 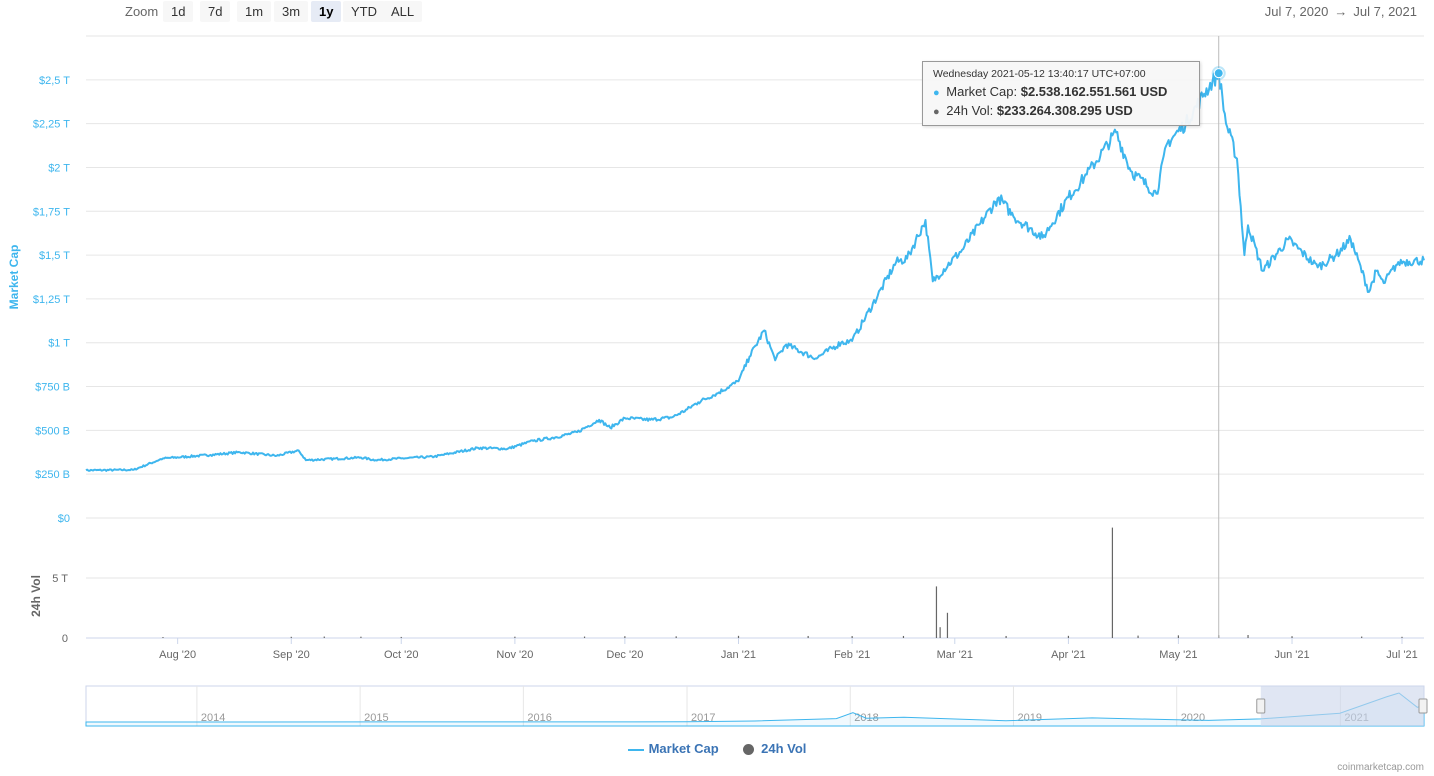 What do you see at coordinates (1064, 110) in the screenshot?
I see `tooltip-vol-value: $233.264.308.295 USD` at bounding box center [1064, 110].